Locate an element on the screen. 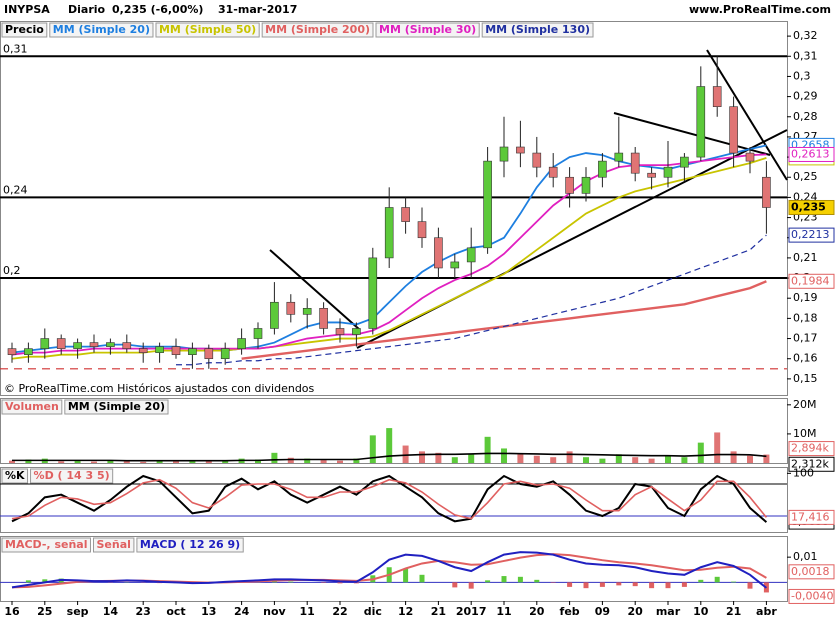  symbol: INYPSA is located at coordinates (27, 9).